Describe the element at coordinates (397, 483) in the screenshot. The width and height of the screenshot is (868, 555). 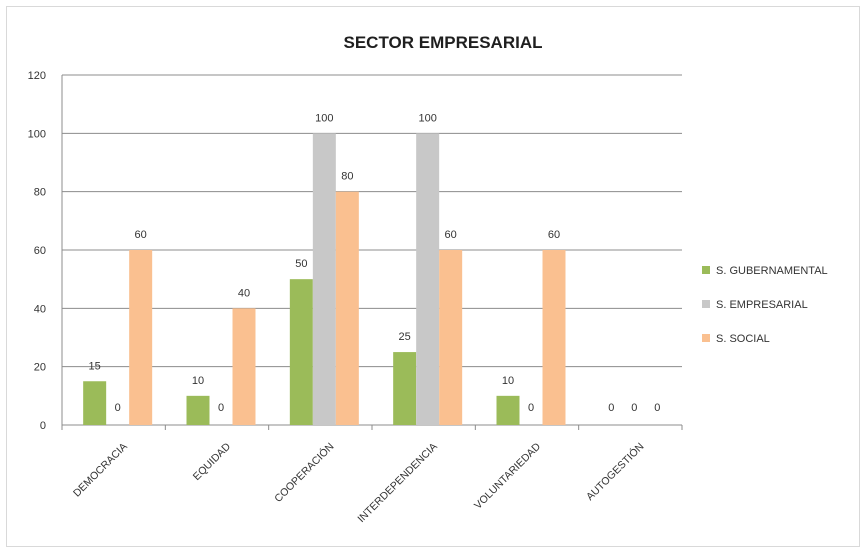
I see `x-category-label: INTERDEPENDENCIA` at that location.